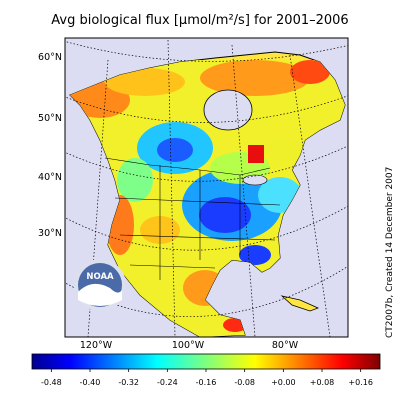  I want to click on colorbar-tick-label: -0.24, so click(167, 382).